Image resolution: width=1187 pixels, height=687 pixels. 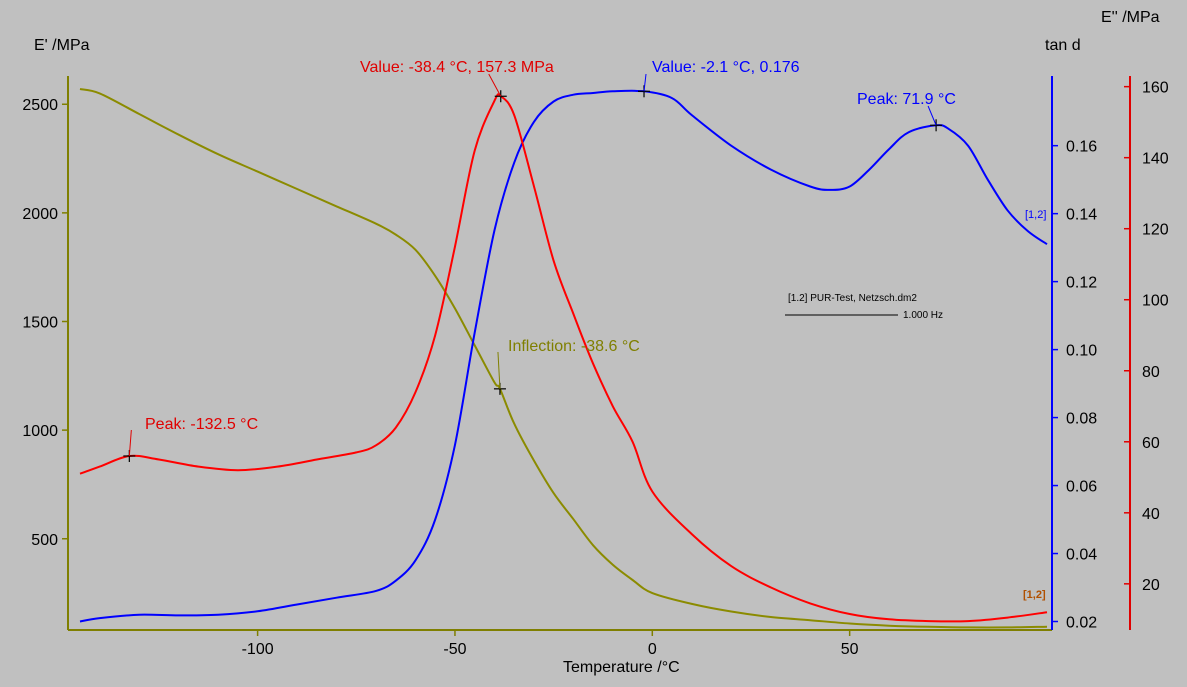 I want to click on annotation-peak-e-double-prime: Peak: -132.5 °C, so click(x=201, y=424).